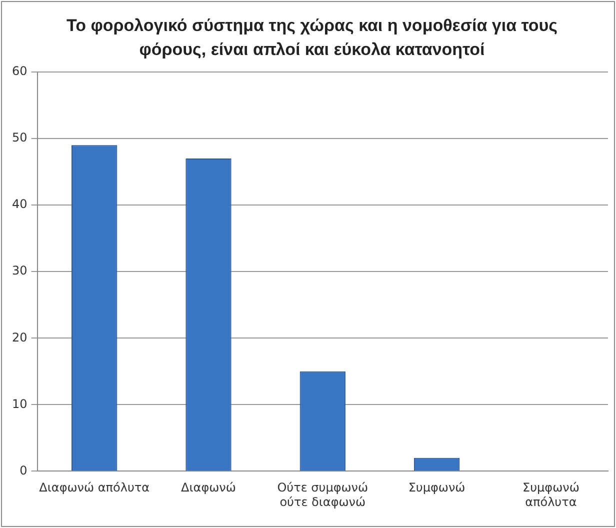 The image size is (616, 528). What do you see at coordinates (20, 271) in the screenshot?
I see `y-tick-label: 30` at bounding box center [20, 271].